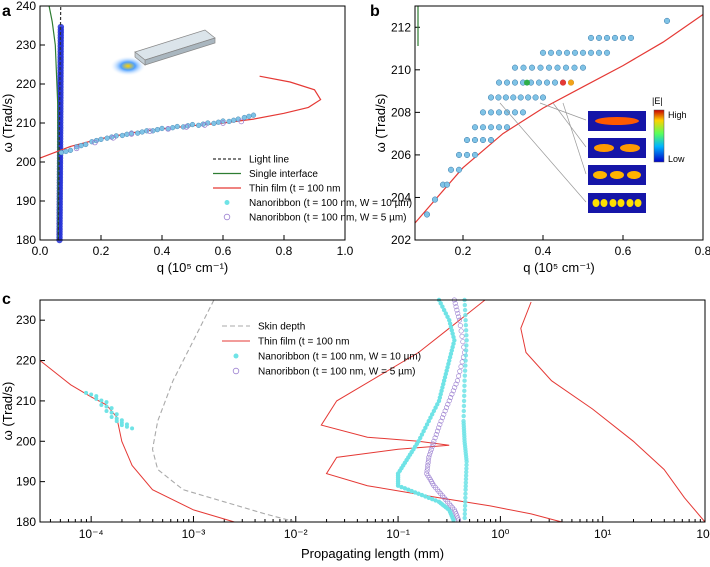 This screenshot has height=567, width=710. Describe the element at coordinates (269, 160) in the screenshot. I see `a-legend-label: Light line` at that location.